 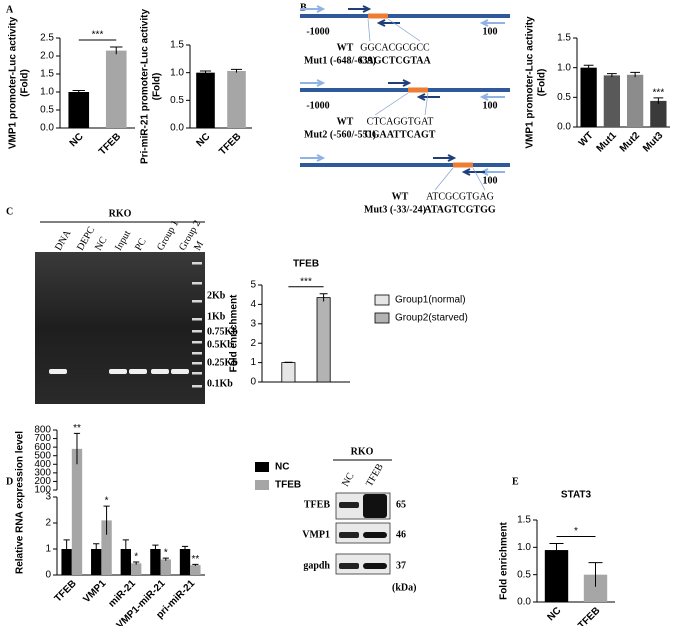 I want to click on y-axis-label: (Fold), so click(x=157, y=87).